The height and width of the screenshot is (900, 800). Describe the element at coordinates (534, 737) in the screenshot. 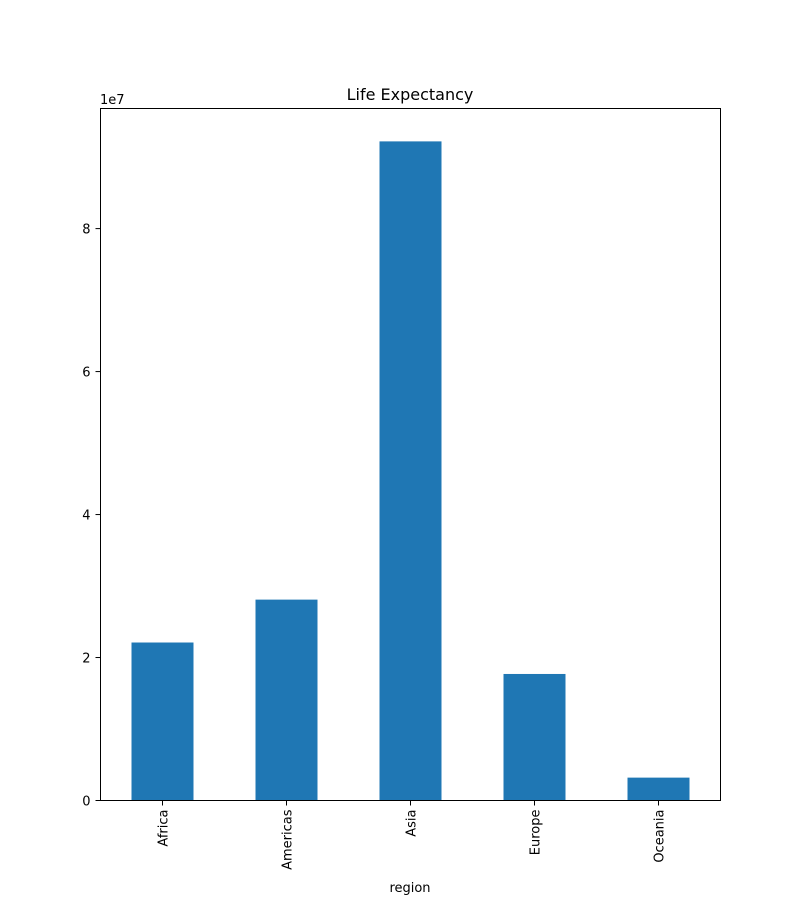

I see `bar-europe` at that location.